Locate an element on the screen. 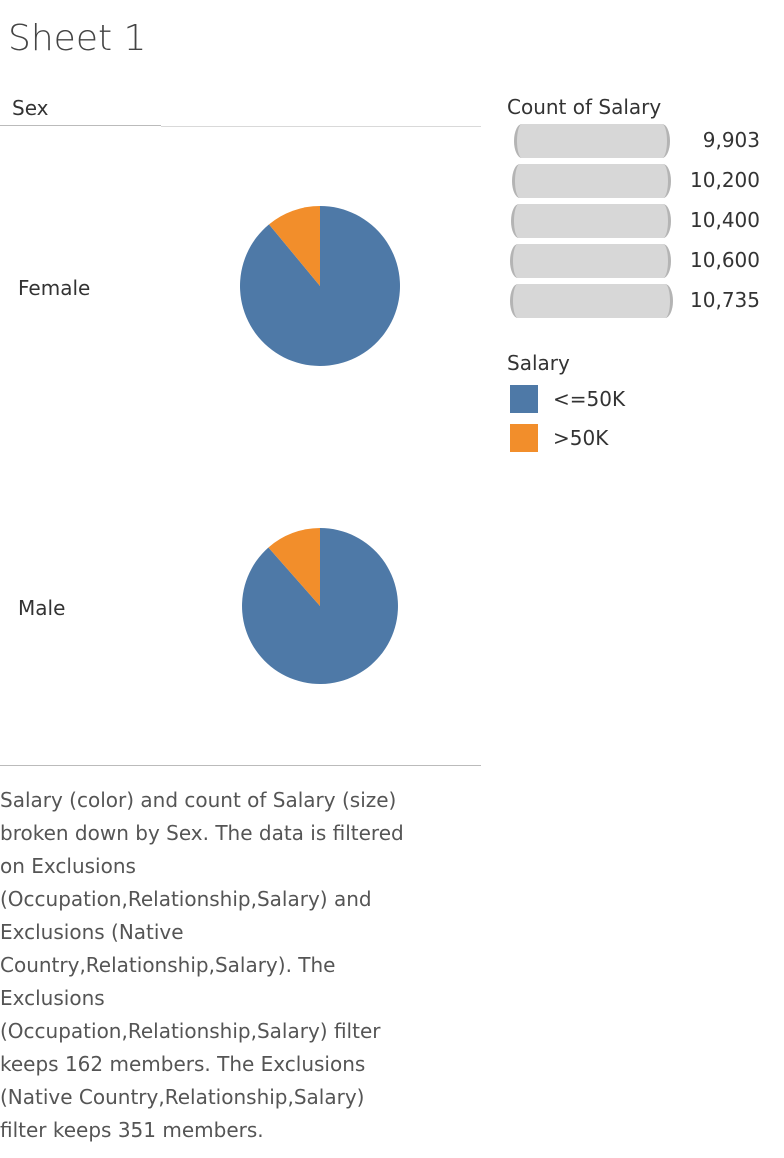  size-legend-value: 10,200 is located at coordinates (725, 180).